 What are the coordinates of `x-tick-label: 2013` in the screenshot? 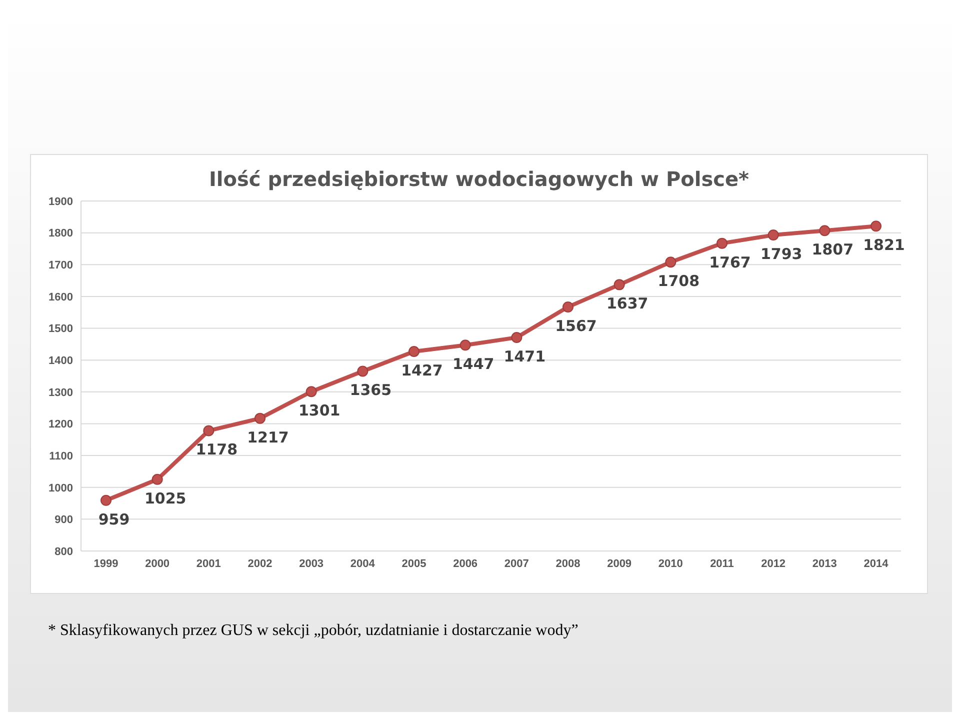 It's located at (824, 564).